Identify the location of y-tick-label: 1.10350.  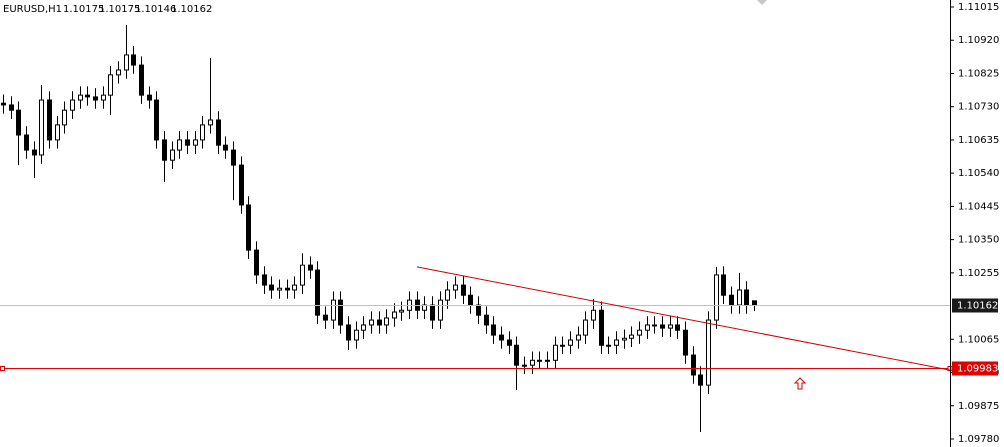
(978, 240).